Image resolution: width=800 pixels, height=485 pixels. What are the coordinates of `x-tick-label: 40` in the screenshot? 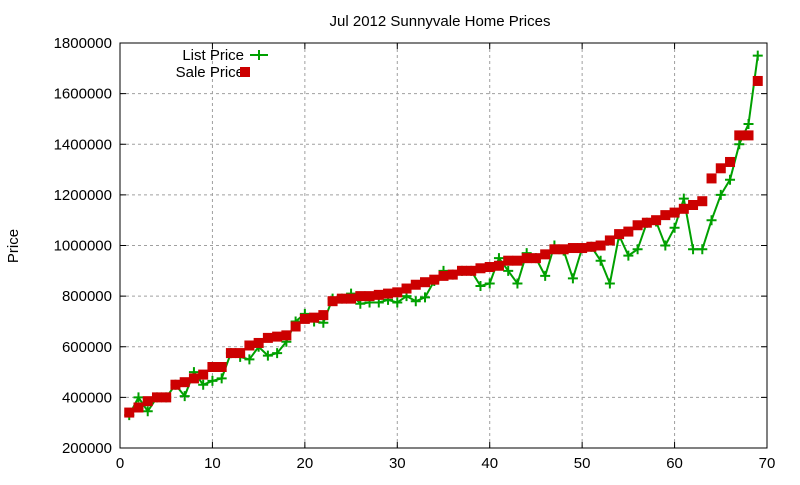 It's located at (489, 463).